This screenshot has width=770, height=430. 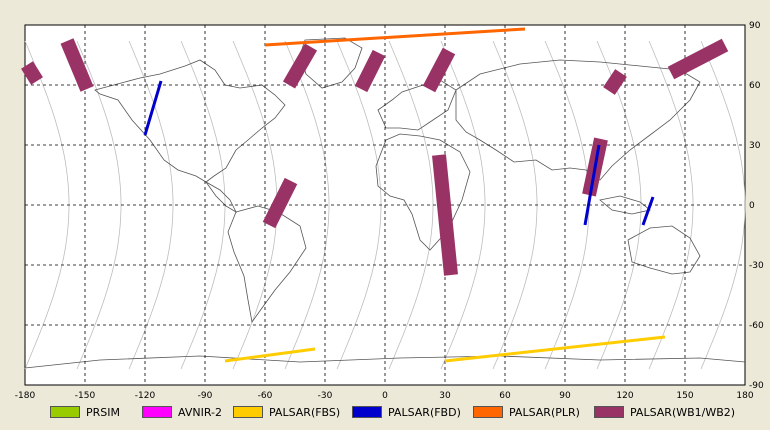 What do you see at coordinates (200, 412) in the screenshot?
I see `legend-label: AVNIR-2` at bounding box center [200, 412].